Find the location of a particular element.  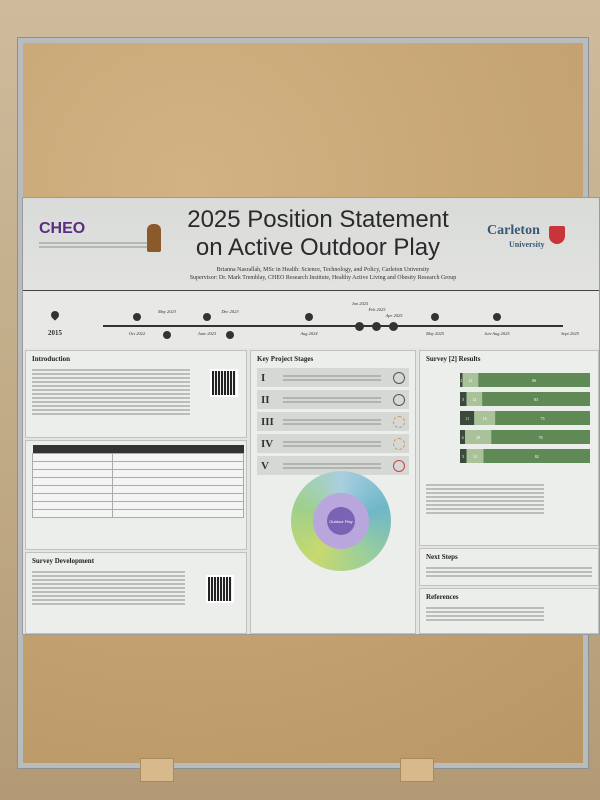

framework-table is located at coordinates (138, 481).